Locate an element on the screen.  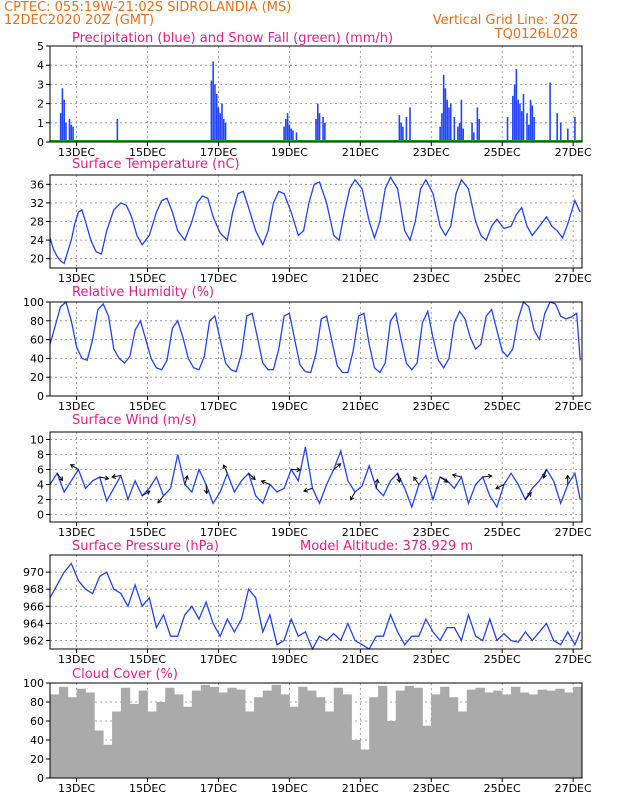
y-tick-label: 970 is located at coordinates (33, 572).